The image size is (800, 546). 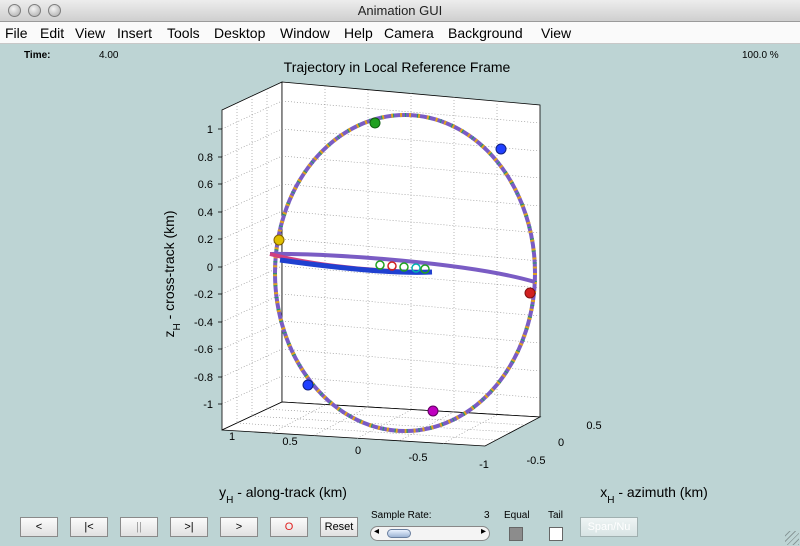 I want to click on menu-window: Window, so click(x=305, y=33).